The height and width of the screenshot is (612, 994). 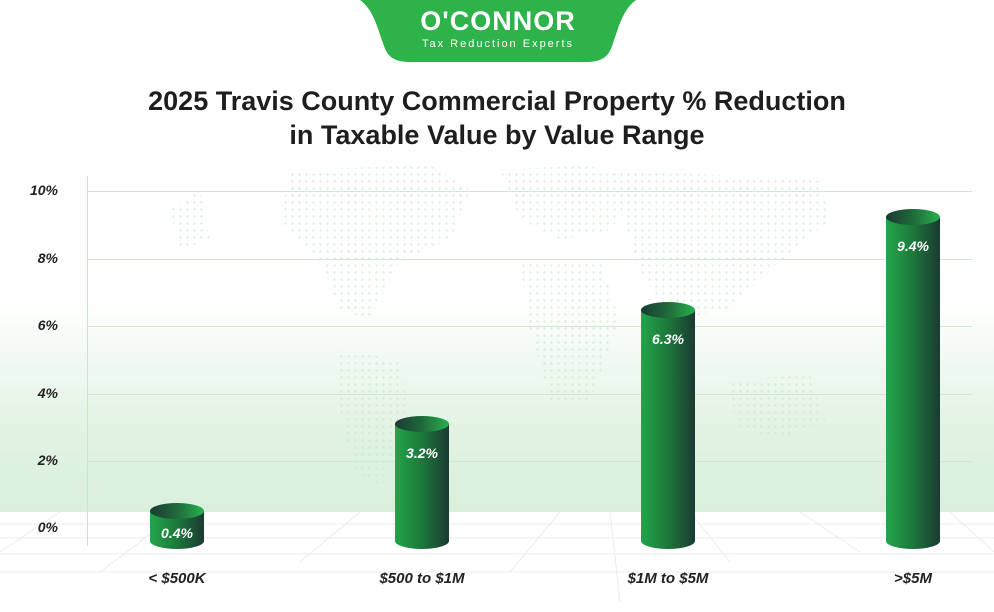 I want to click on bar-1m-to-5m: 6.3%, so click(x=668, y=425).